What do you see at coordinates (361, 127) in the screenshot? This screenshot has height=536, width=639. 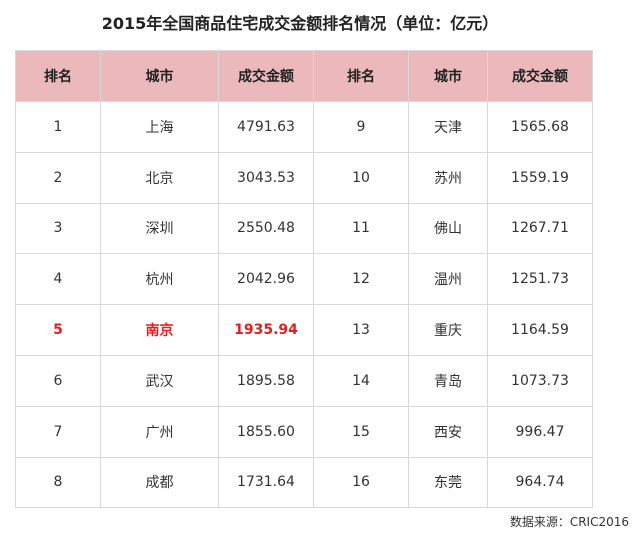 I see `table-cell: 9` at bounding box center [361, 127].